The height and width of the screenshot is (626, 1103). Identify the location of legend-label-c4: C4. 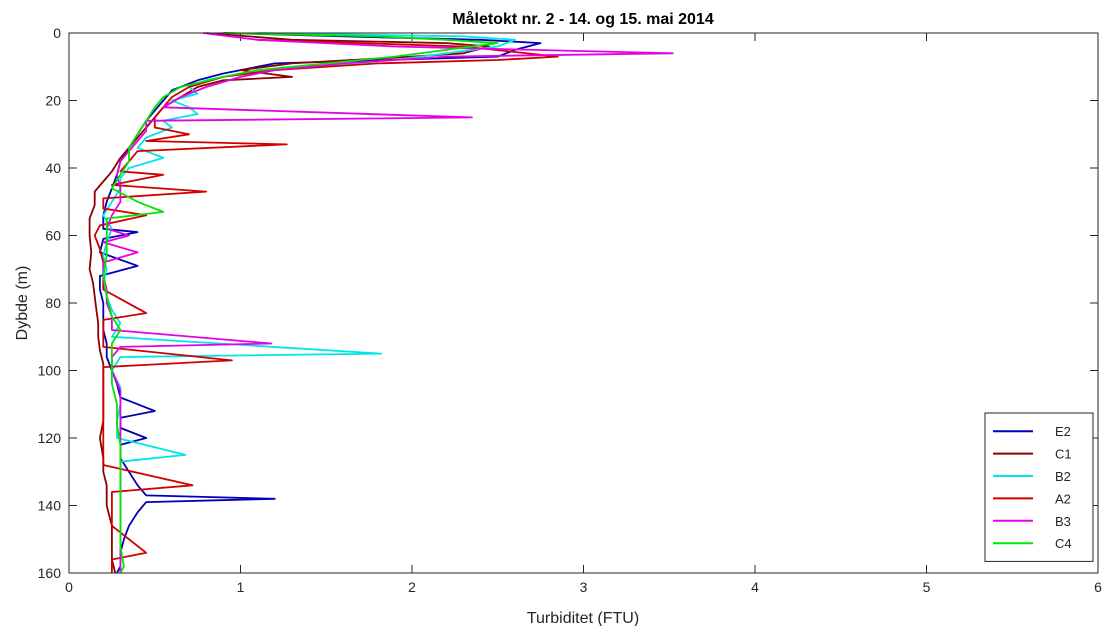
(1063, 543).